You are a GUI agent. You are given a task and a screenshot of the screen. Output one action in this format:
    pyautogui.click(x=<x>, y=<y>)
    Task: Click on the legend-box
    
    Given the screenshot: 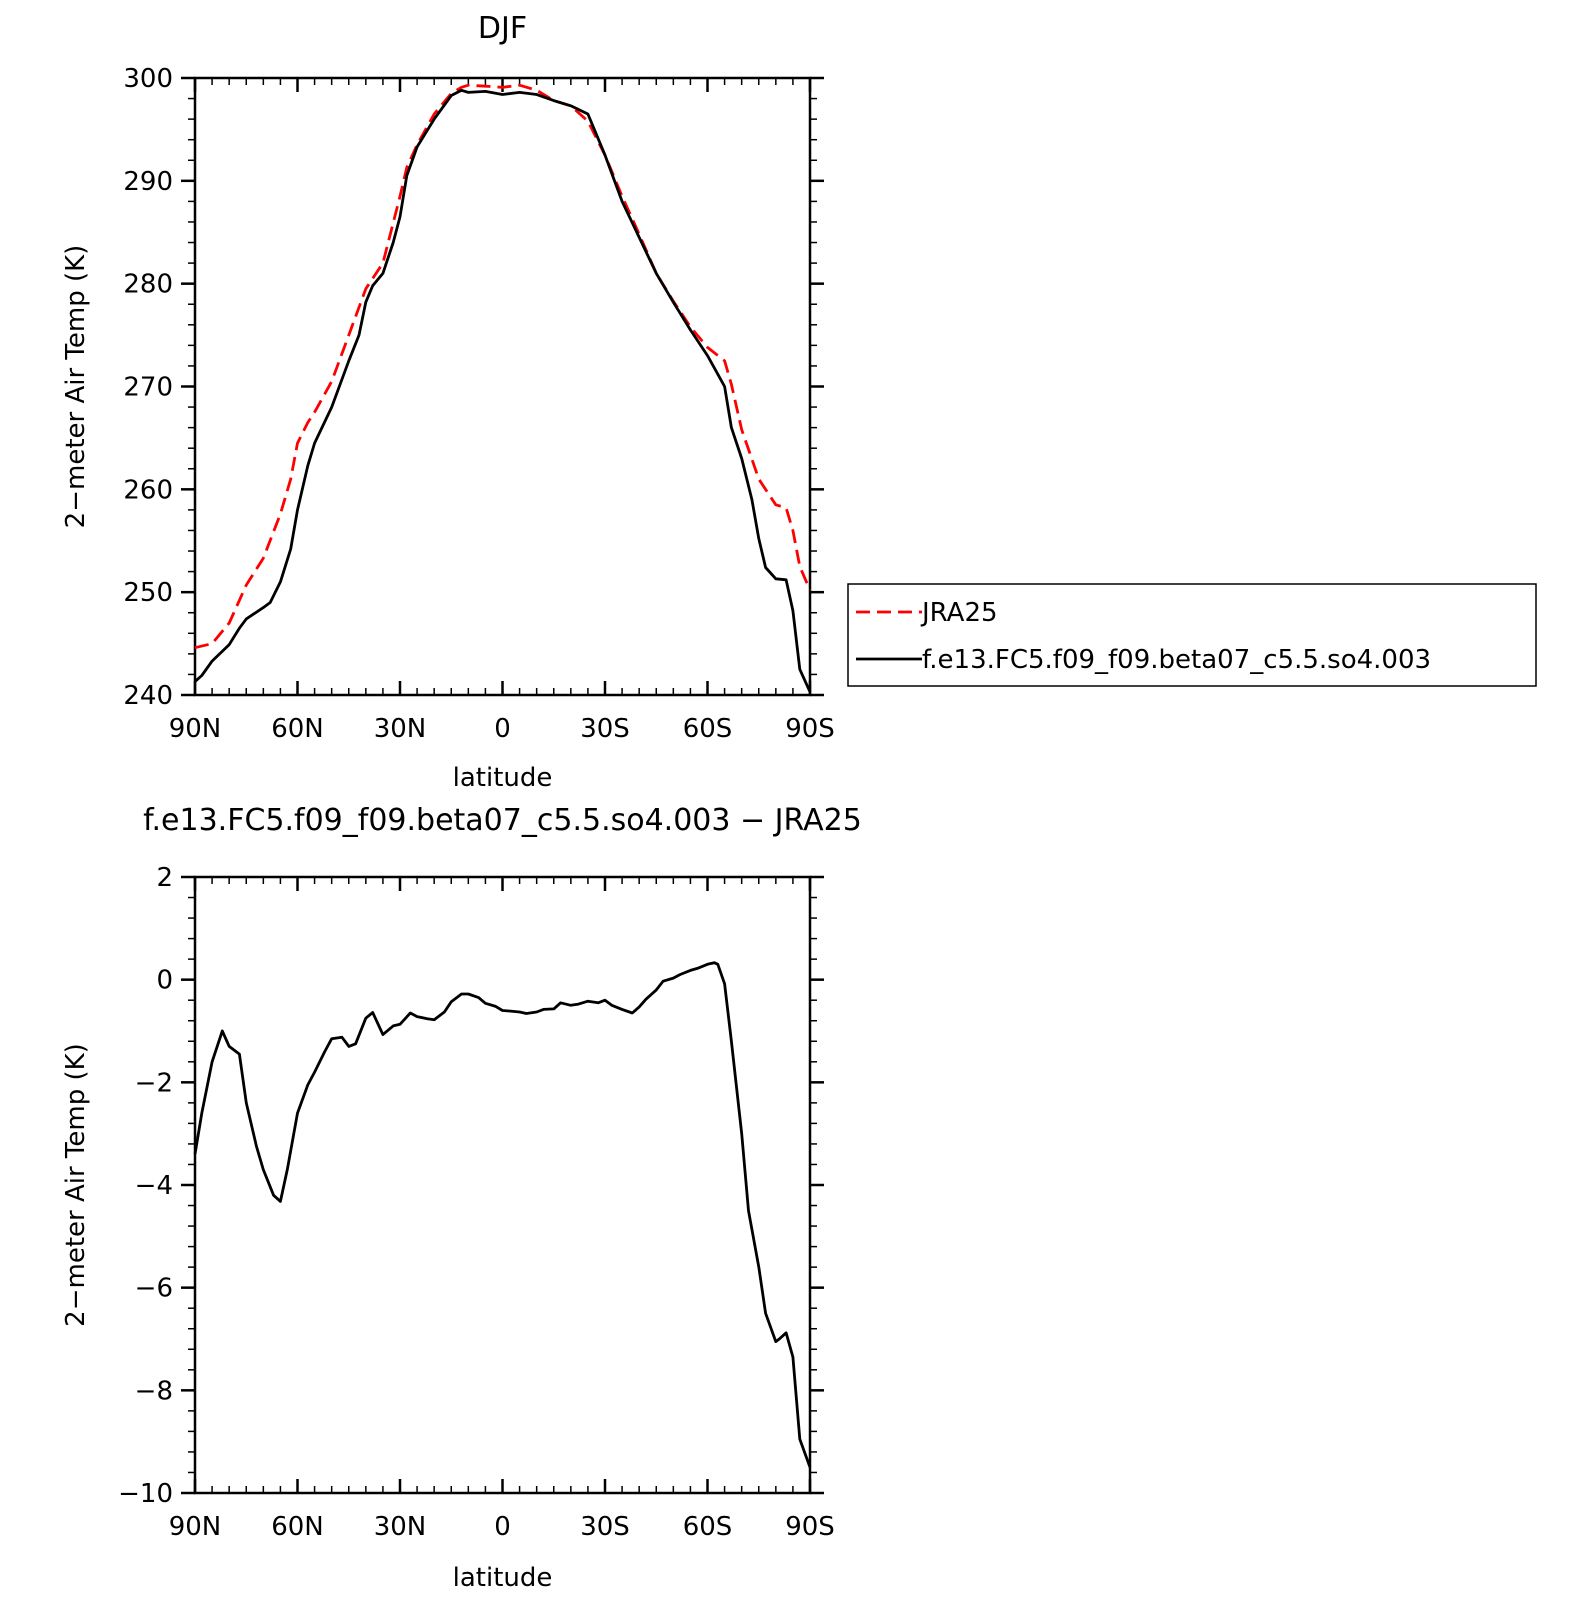 What is the action you would take?
    pyautogui.click(x=1192, y=635)
    